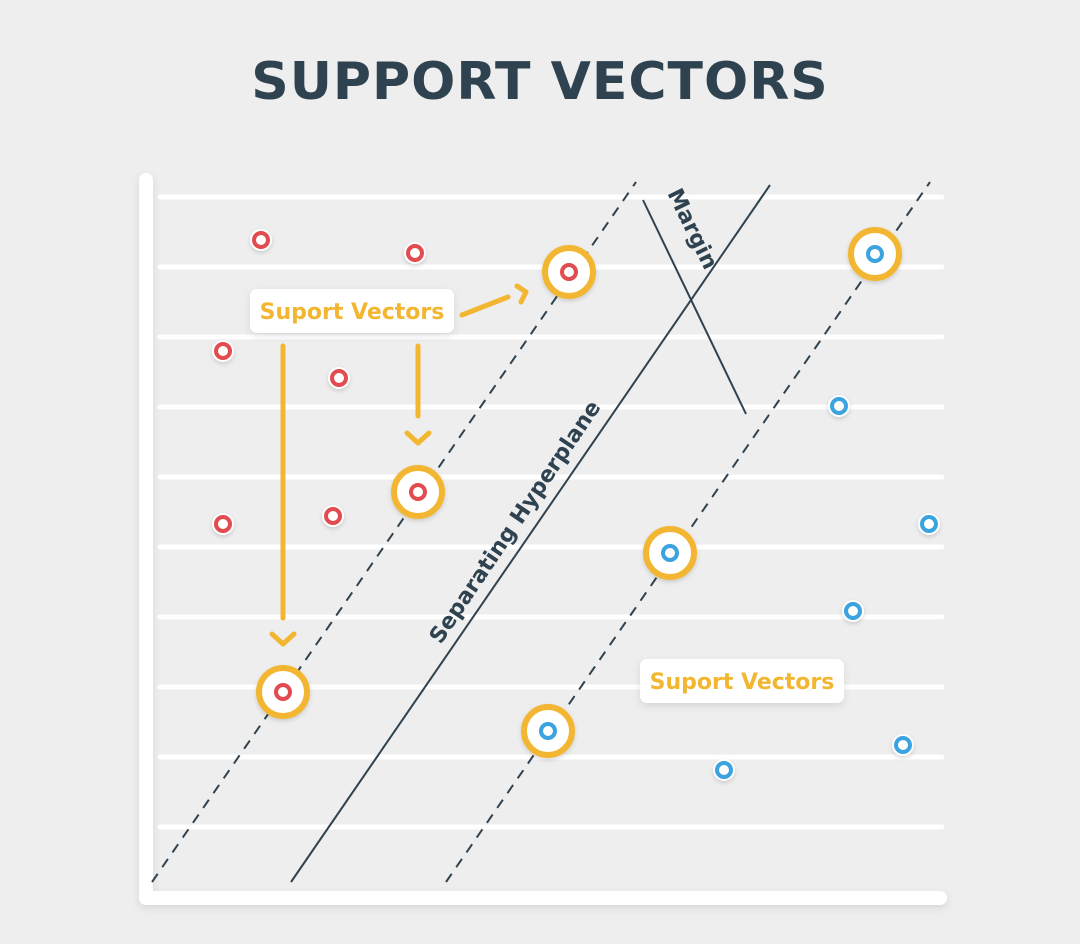 Image resolution: width=1080 pixels, height=944 pixels. I want to click on class-a-points, so click(319, 382).